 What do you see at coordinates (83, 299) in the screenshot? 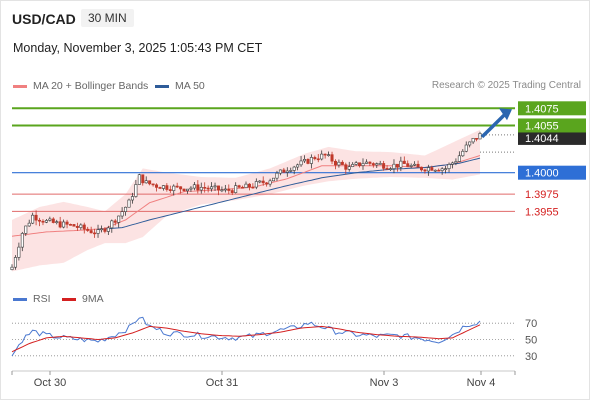
I see `legend-9ma: 9MA` at bounding box center [83, 299].